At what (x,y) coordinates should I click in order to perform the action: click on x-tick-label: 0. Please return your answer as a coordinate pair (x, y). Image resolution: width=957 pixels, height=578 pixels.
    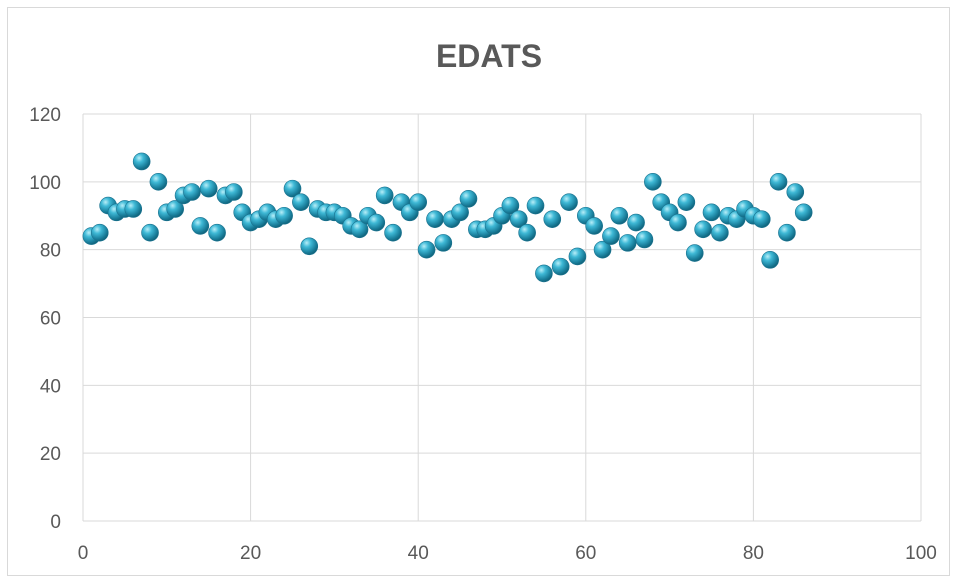
    Looking at the image, I should click on (83, 553).